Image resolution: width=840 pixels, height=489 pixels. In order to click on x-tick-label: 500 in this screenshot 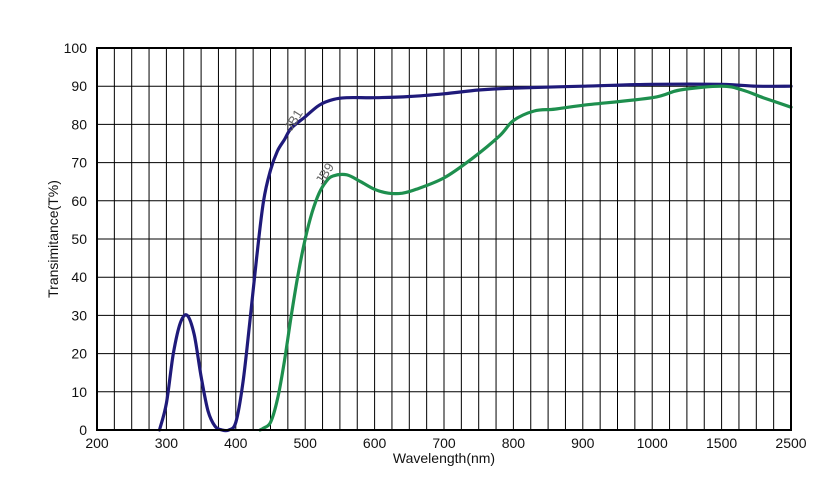, I will do `click(306, 443)`.